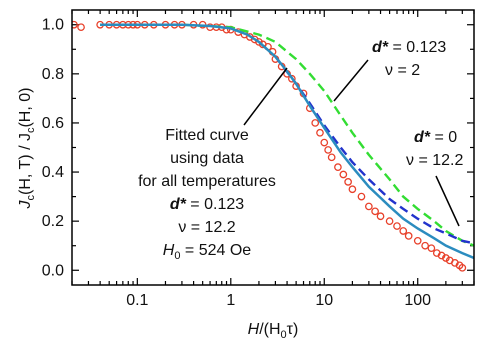 This screenshot has width=486, height=345. I want to click on annotation-green-nu: ν = 2, so click(402, 70).